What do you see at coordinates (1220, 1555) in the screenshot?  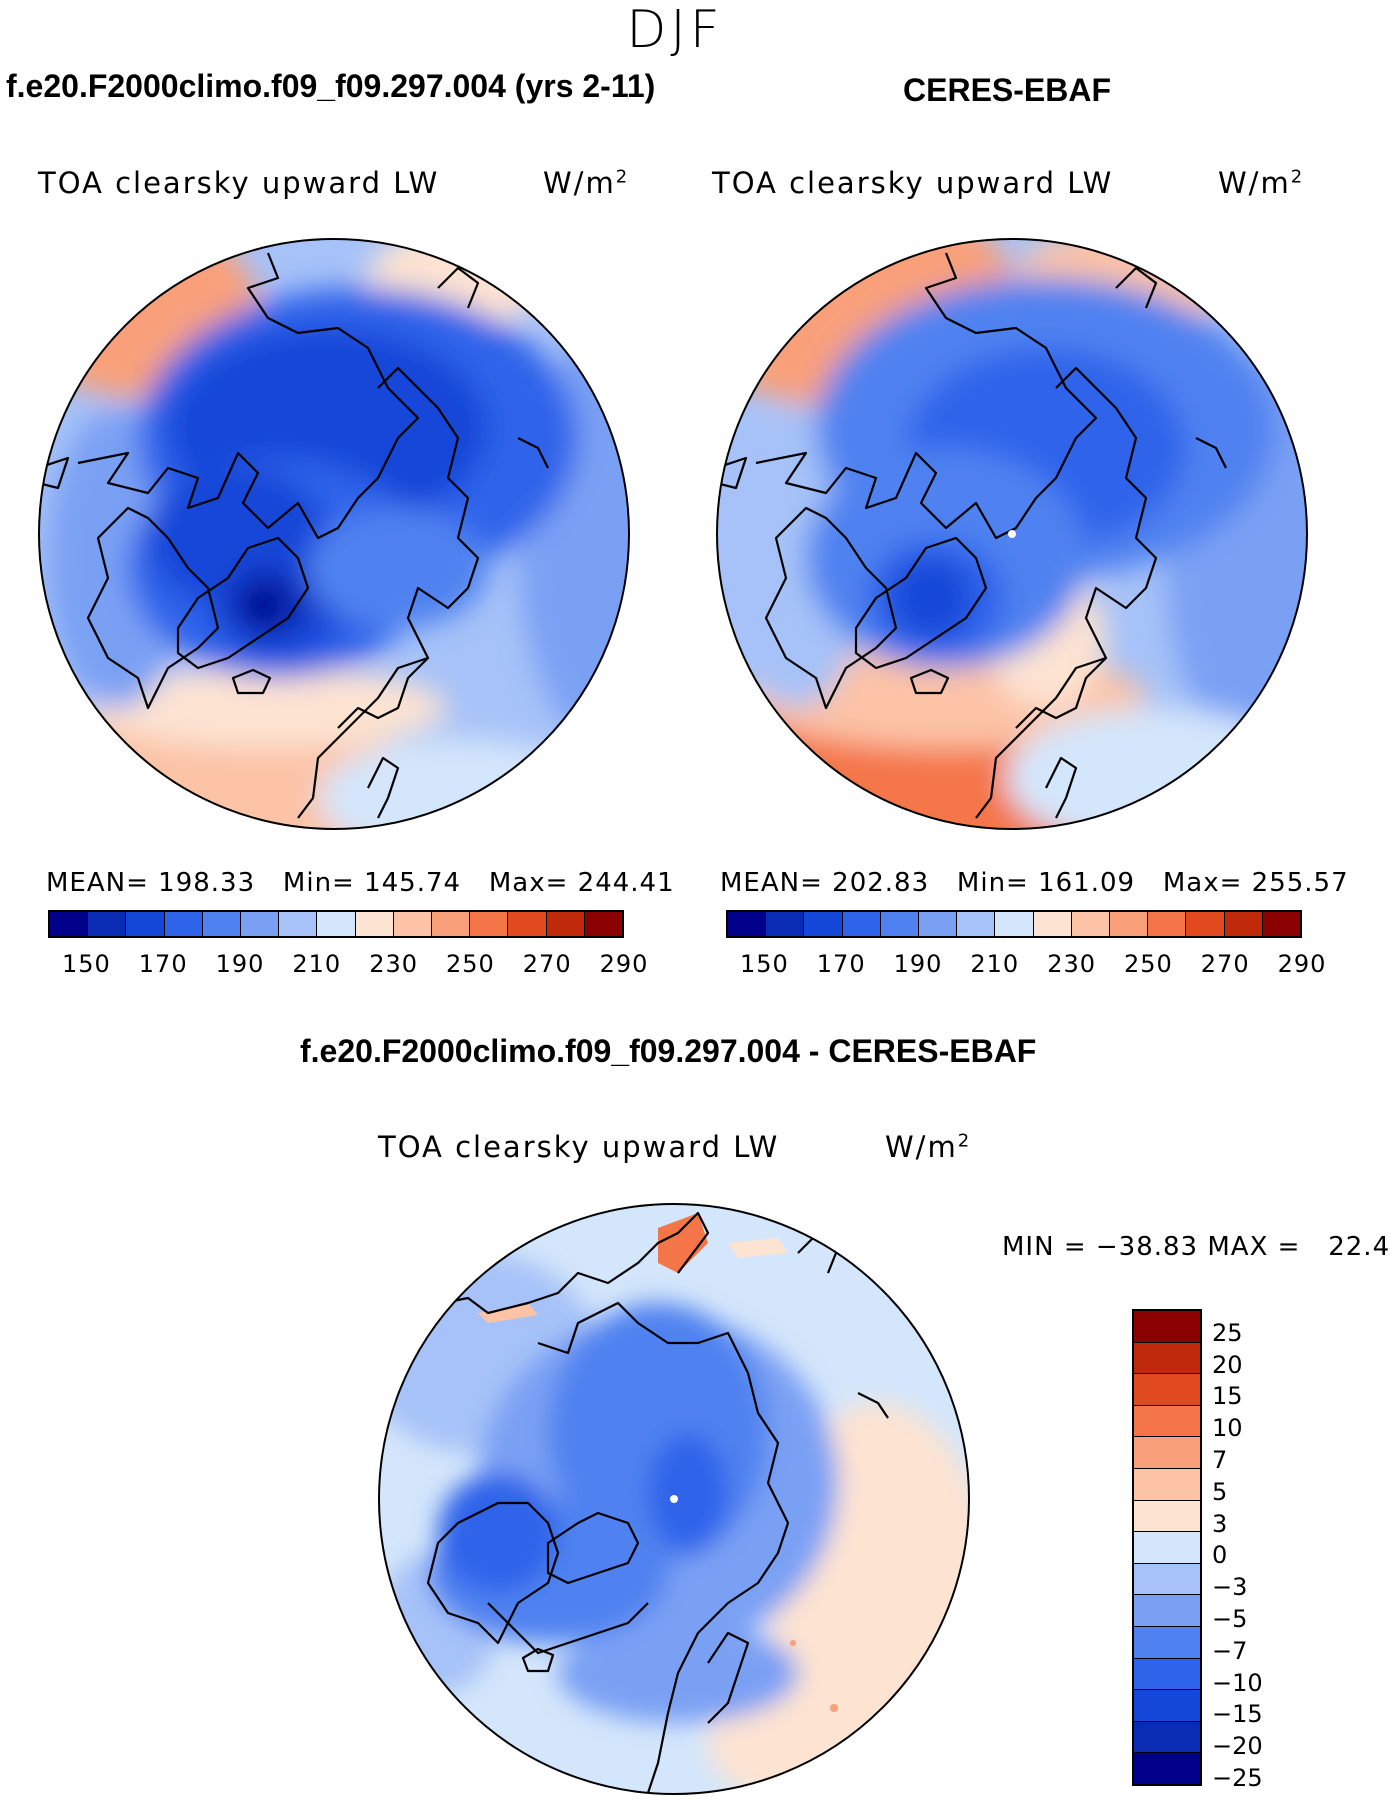 I see `diff-colorbar-tick-label: 0` at bounding box center [1220, 1555].